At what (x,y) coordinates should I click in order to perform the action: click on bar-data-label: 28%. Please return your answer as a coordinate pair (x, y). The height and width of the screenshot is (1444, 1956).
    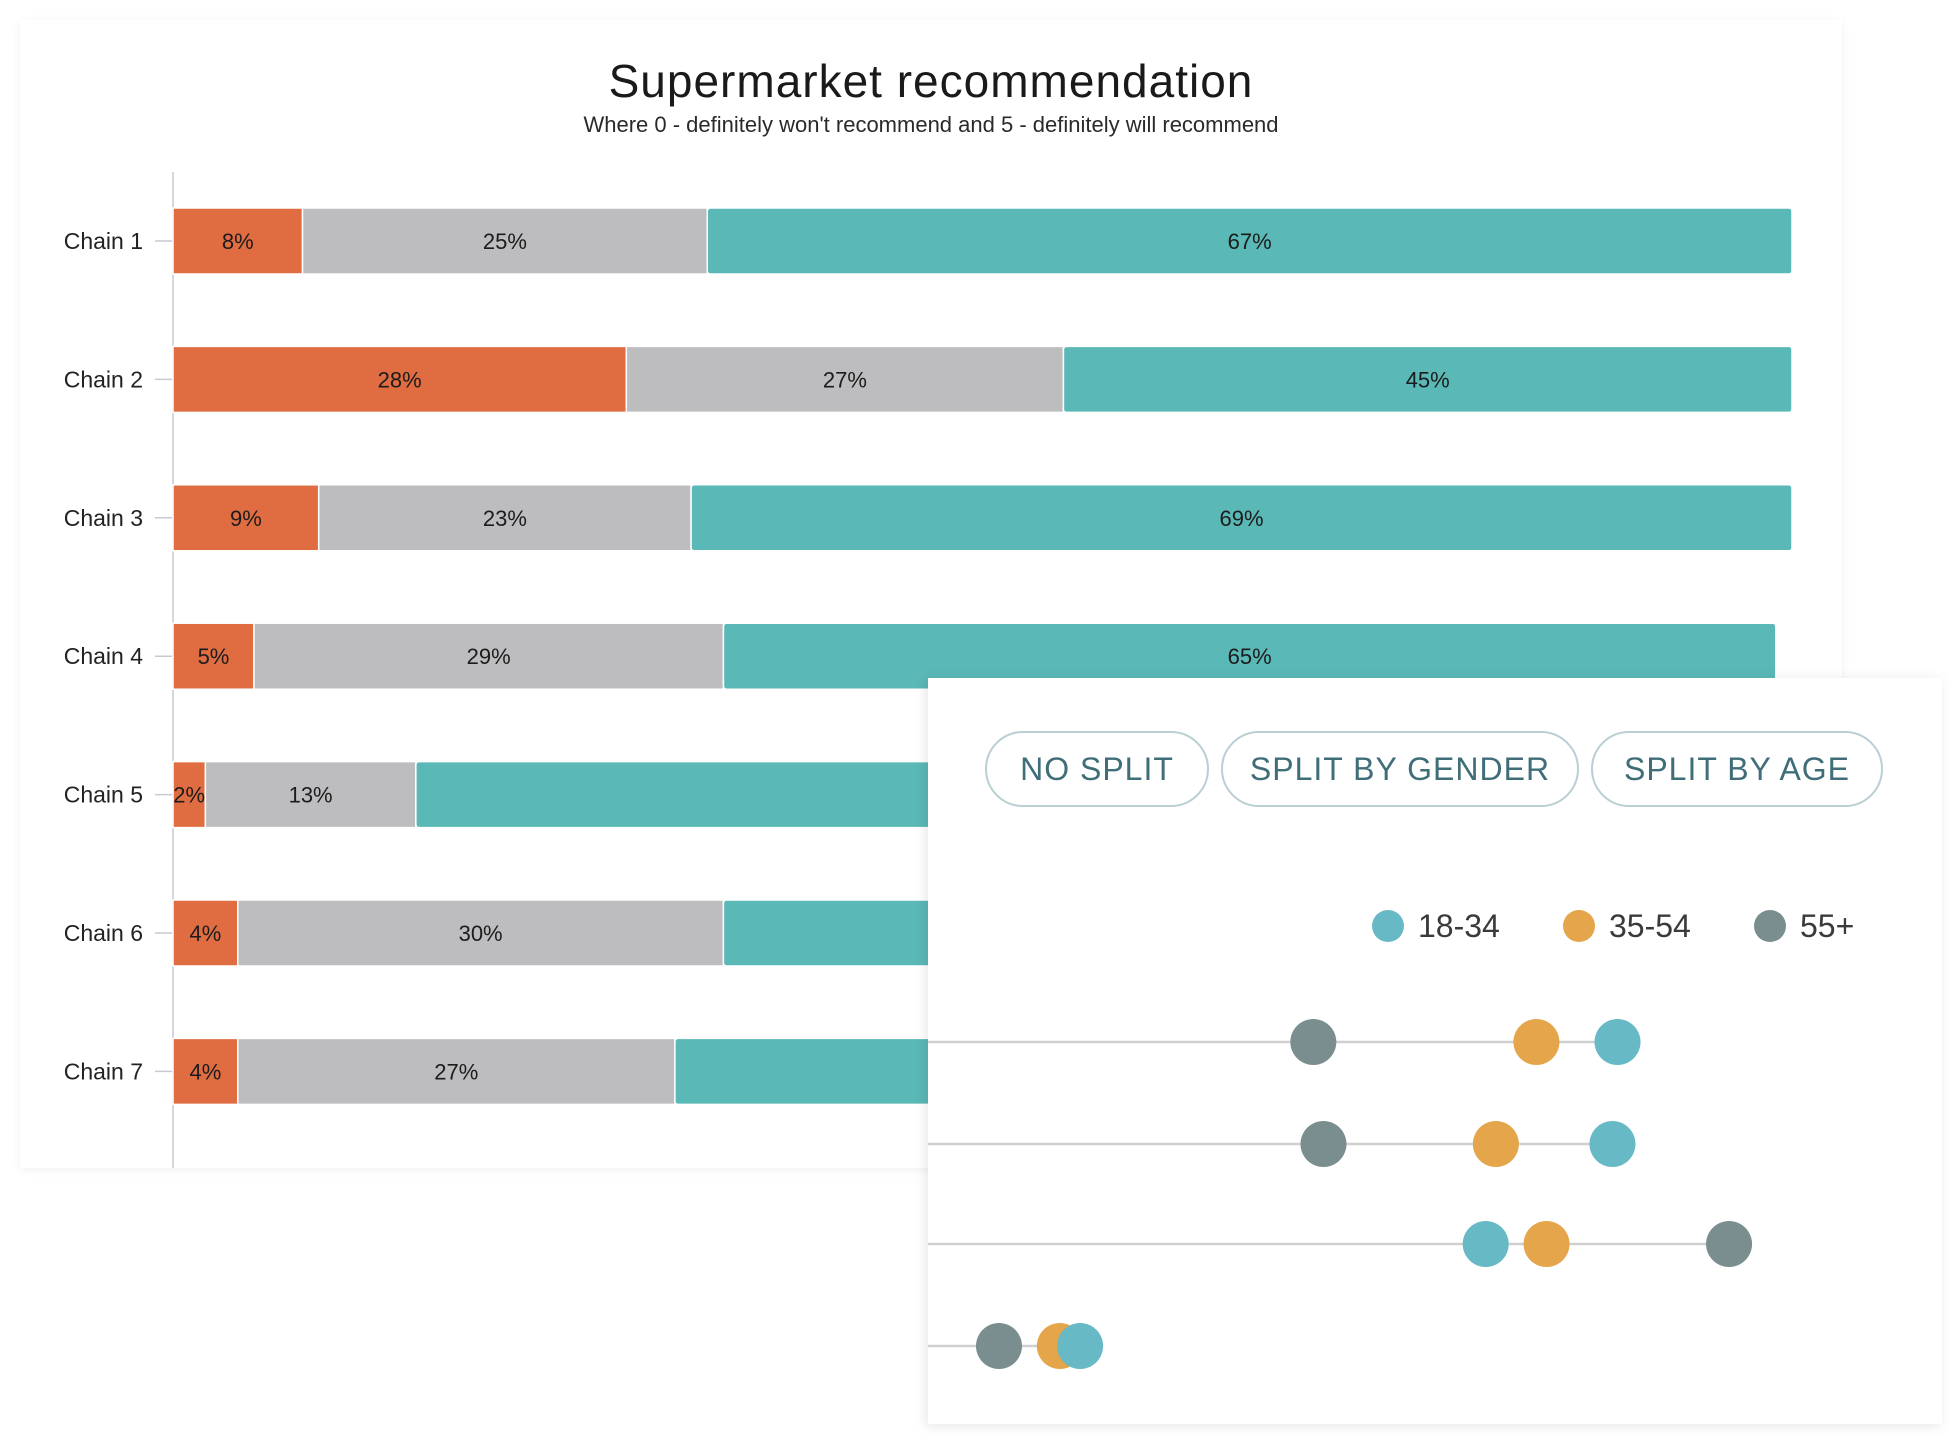
    Looking at the image, I should click on (400, 379).